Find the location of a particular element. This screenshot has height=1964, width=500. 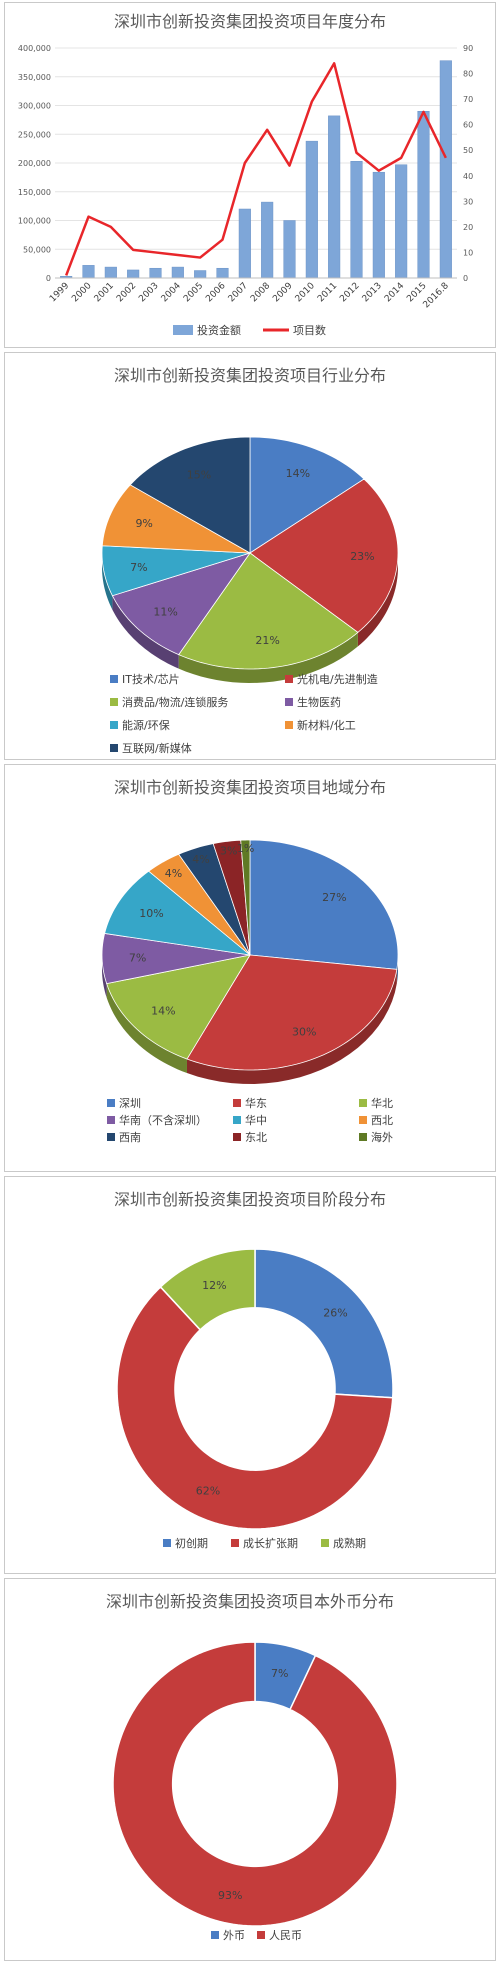

value-label: 4% is located at coordinates (200, 859).